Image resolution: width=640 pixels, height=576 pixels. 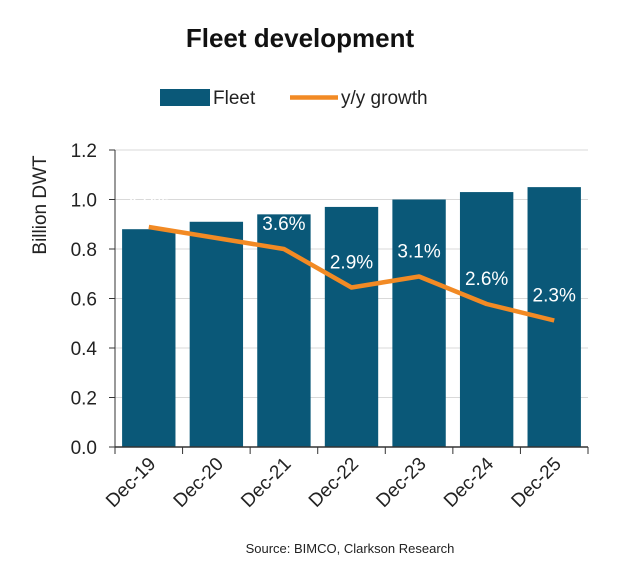 What do you see at coordinates (469, 482) in the screenshot?
I see `x-tick-label: Dec-24` at bounding box center [469, 482].